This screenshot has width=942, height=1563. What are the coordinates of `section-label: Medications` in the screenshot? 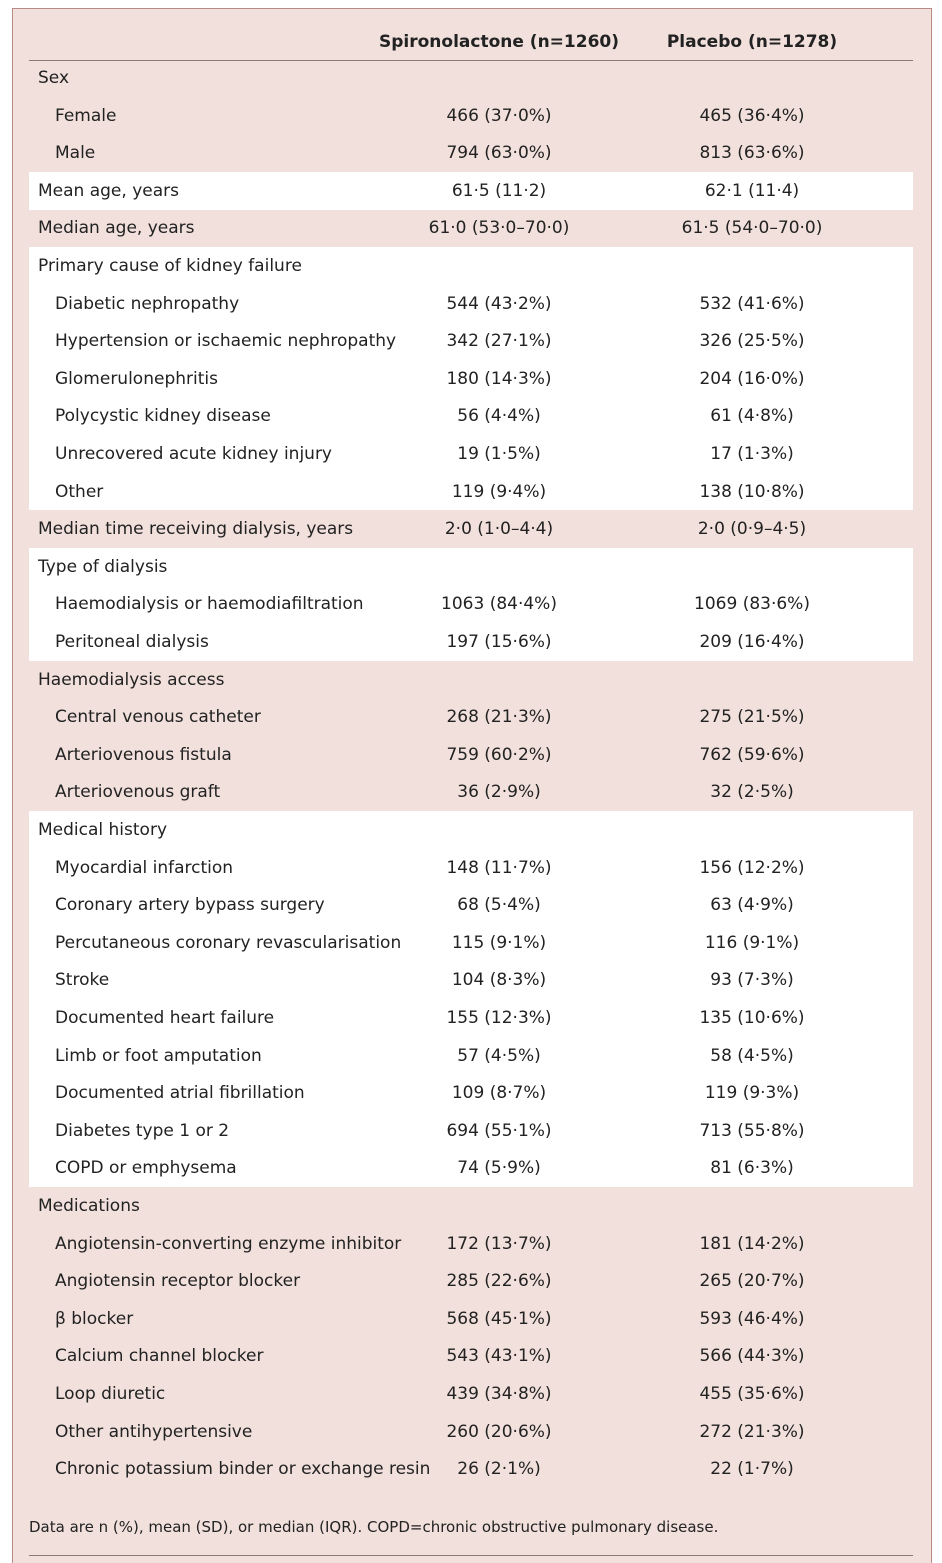 It's located at (89, 1206).